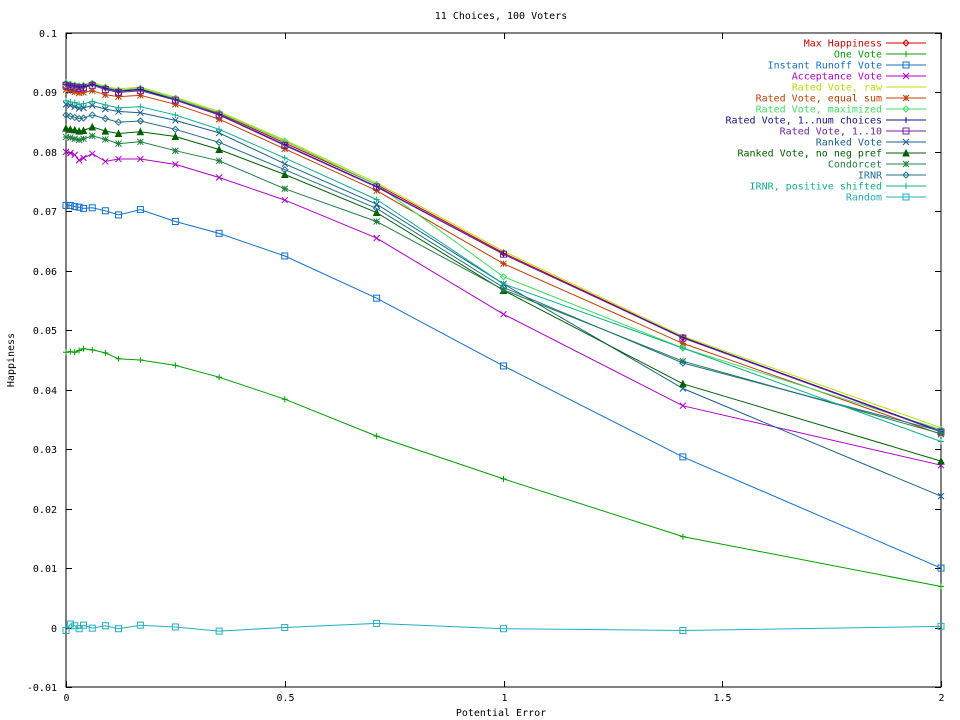 The width and height of the screenshot is (960, 720). Describe the element at coordinates (941, 698) in the screenshot. I see `x-tick-label: 2` at that location.